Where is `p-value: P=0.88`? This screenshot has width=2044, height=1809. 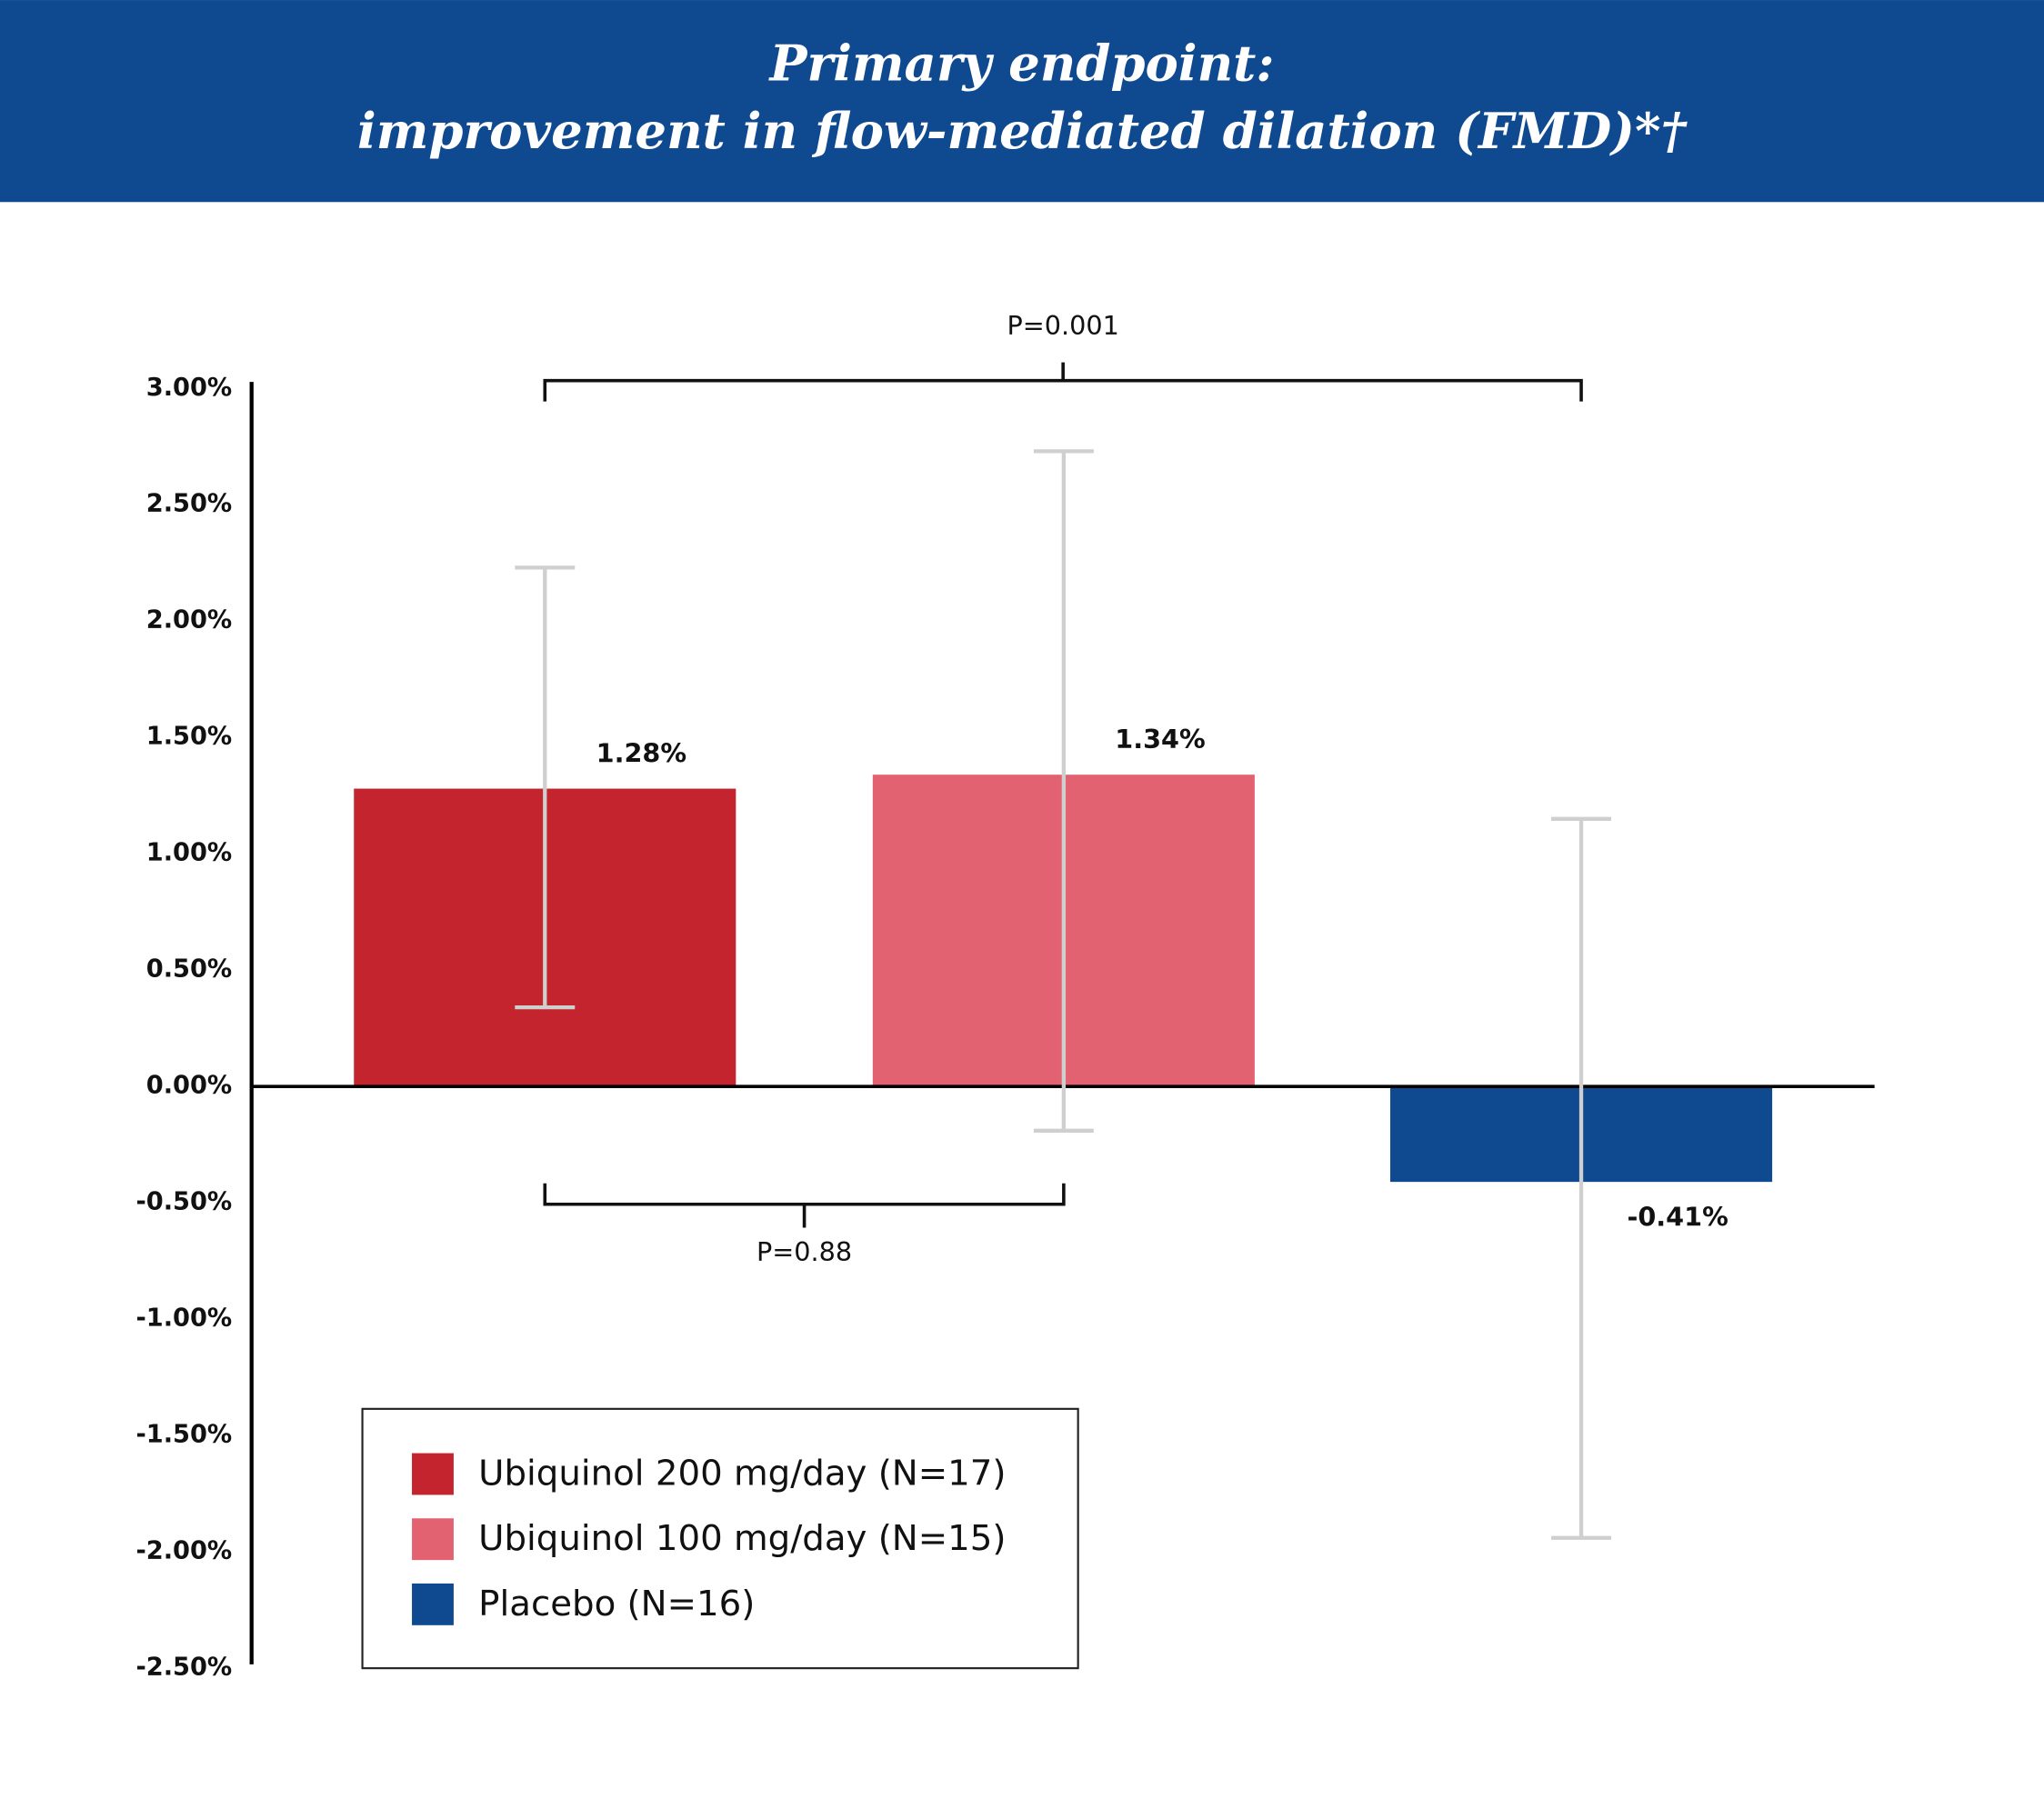
p-value: P=0.88 is located at coordinates (804, 1252).